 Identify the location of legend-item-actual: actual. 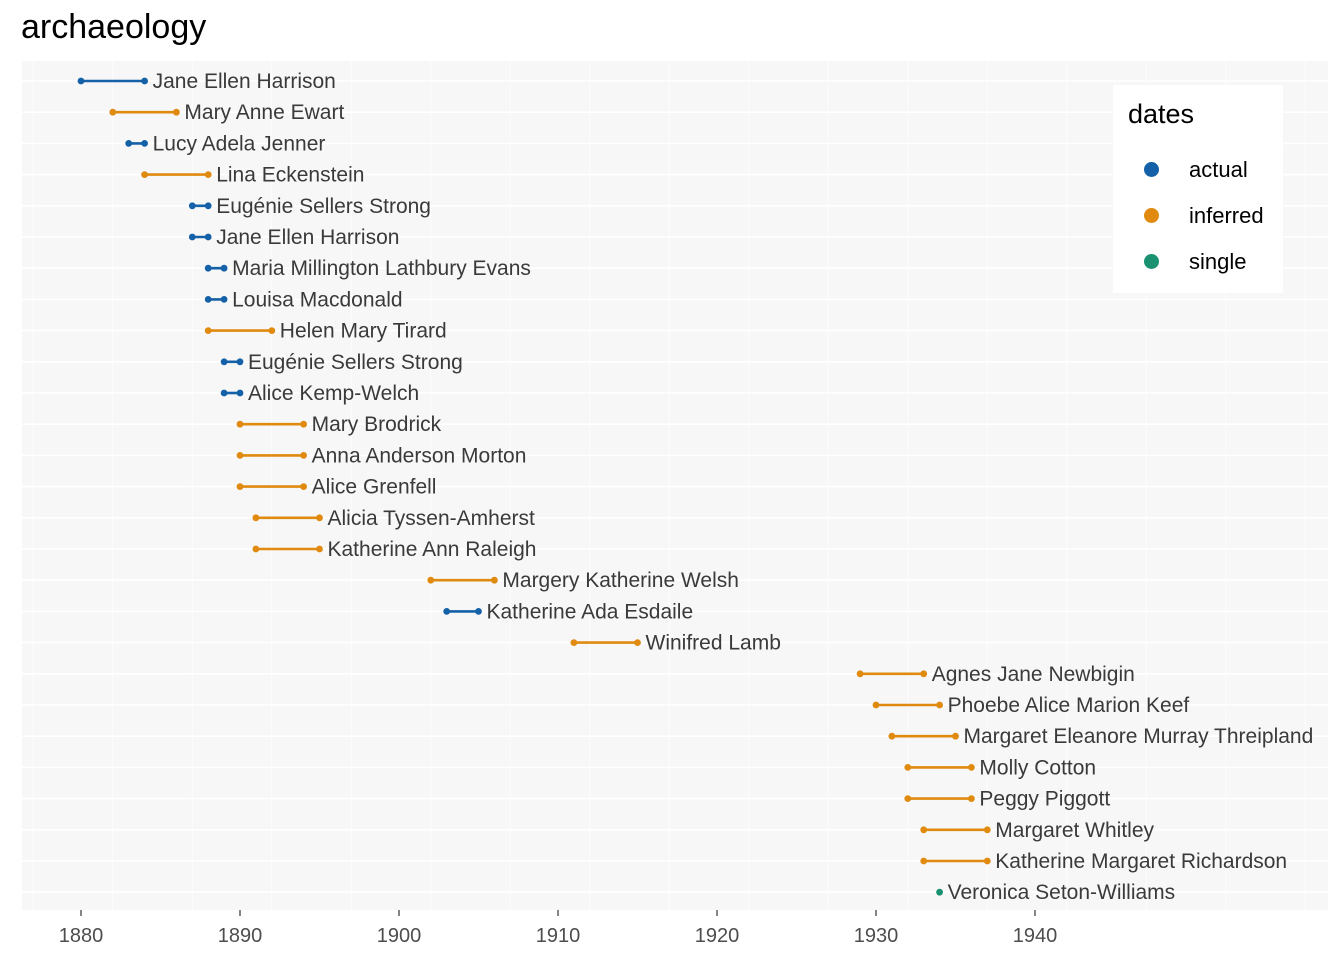
(1198, 170).